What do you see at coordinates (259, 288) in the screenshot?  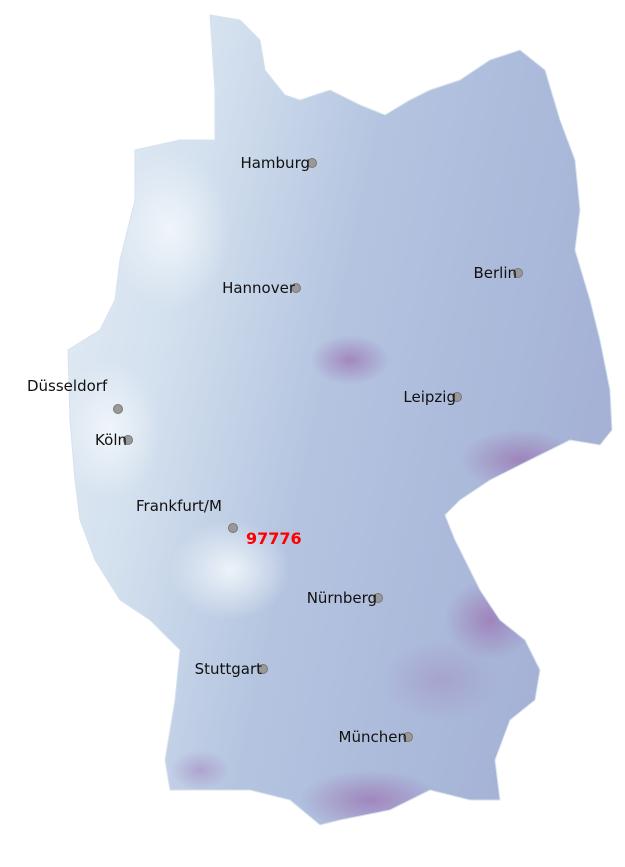 I see `city-label: Hannover` at bounding box center [259, 288].